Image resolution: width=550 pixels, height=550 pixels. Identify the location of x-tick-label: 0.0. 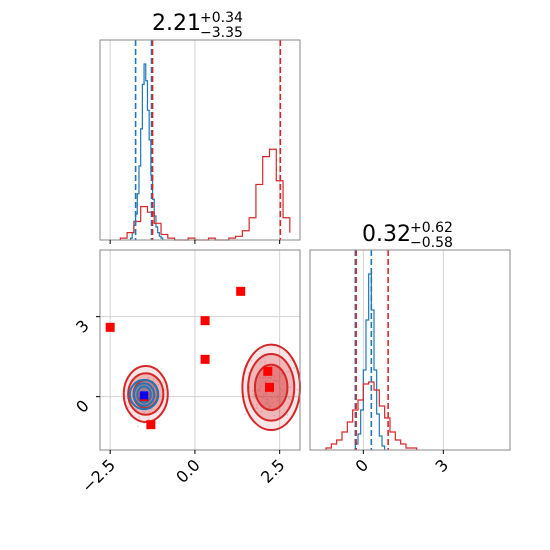
(187, 470).